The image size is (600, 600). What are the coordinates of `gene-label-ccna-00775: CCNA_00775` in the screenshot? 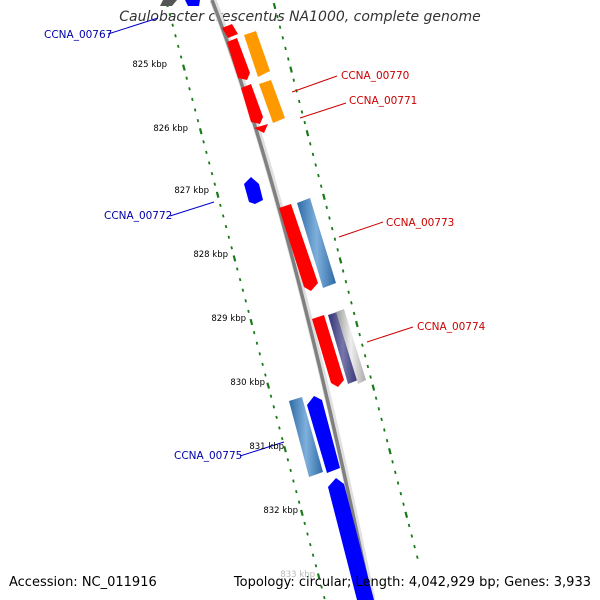 It's located at (208, 456).